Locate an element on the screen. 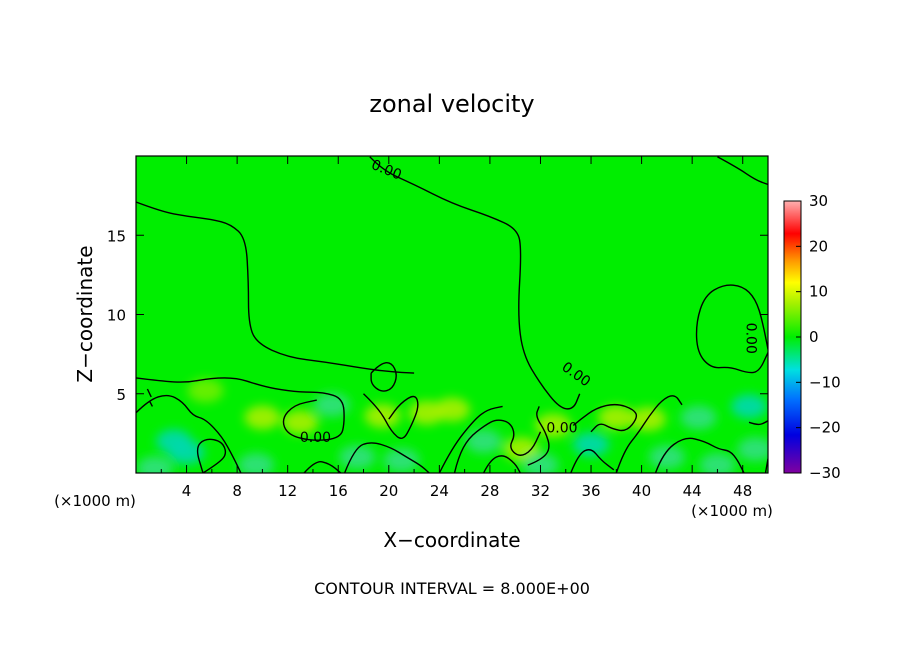 The height and width of the screenshot is (654, 904). colorbar-tick-label: 0 is located at coordinates (814, 337).